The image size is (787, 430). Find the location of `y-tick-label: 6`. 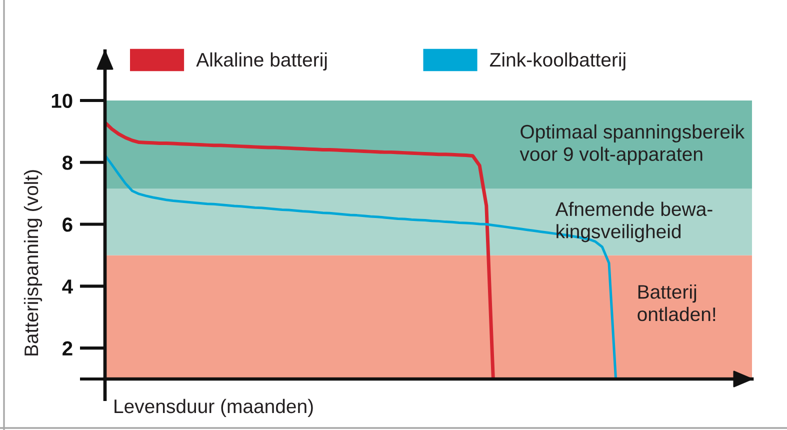

y-tick-label: 6 is located at coordinates (67, 225).